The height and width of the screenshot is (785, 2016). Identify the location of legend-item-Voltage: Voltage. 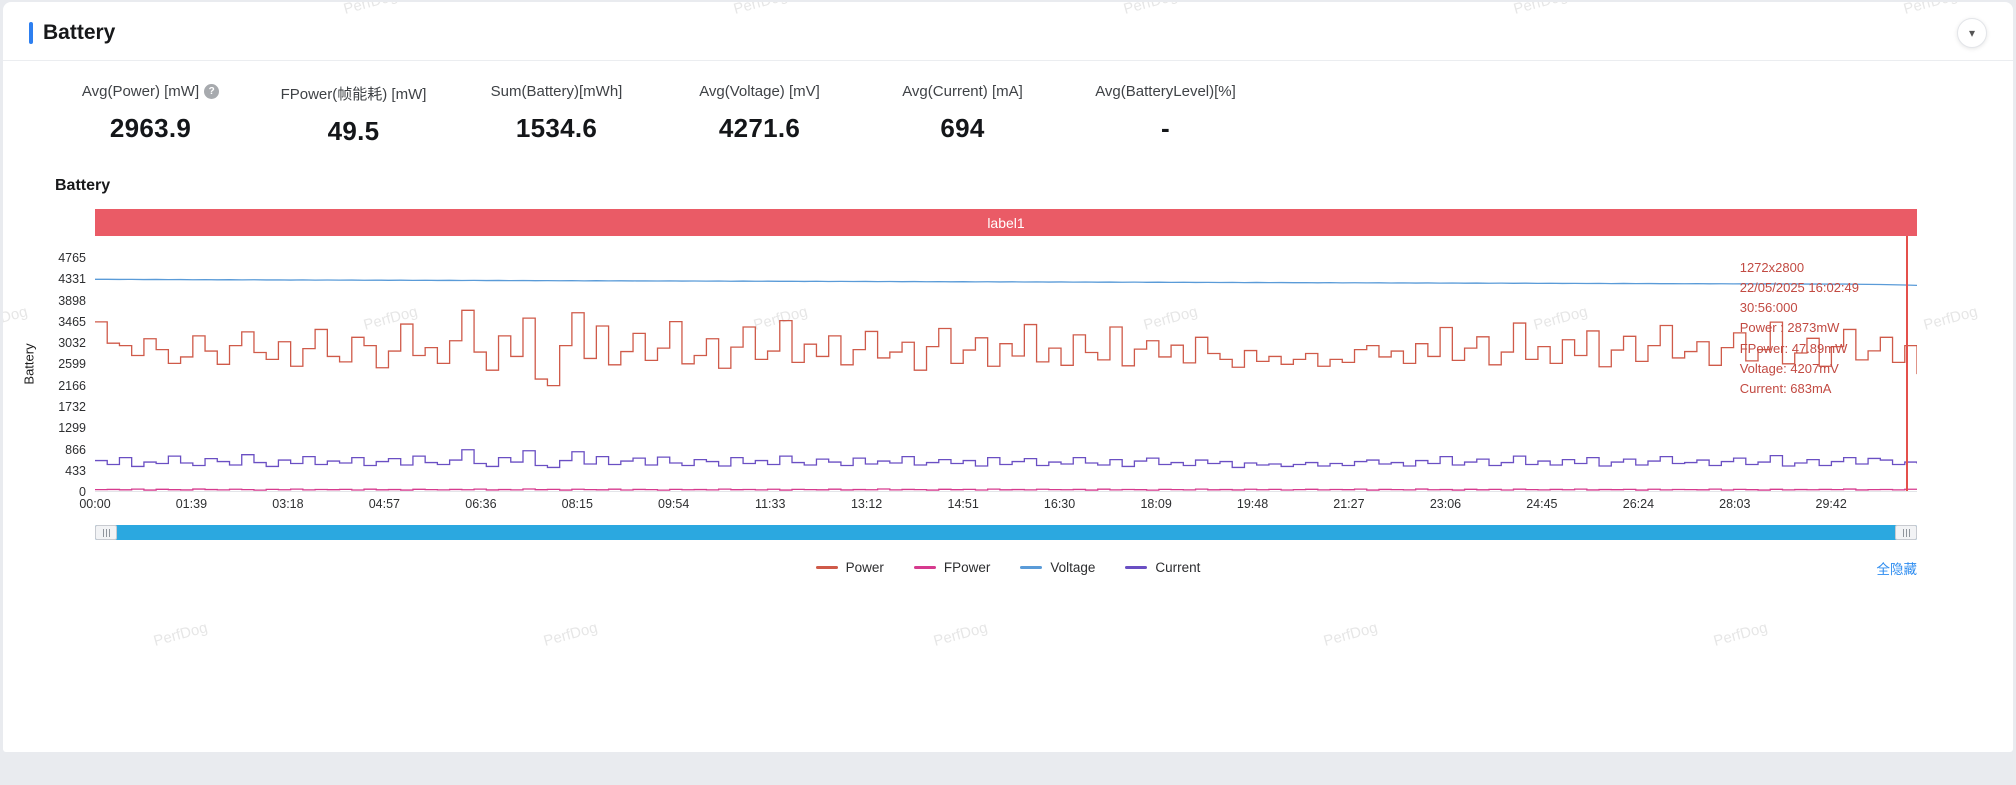
(1057, 567).